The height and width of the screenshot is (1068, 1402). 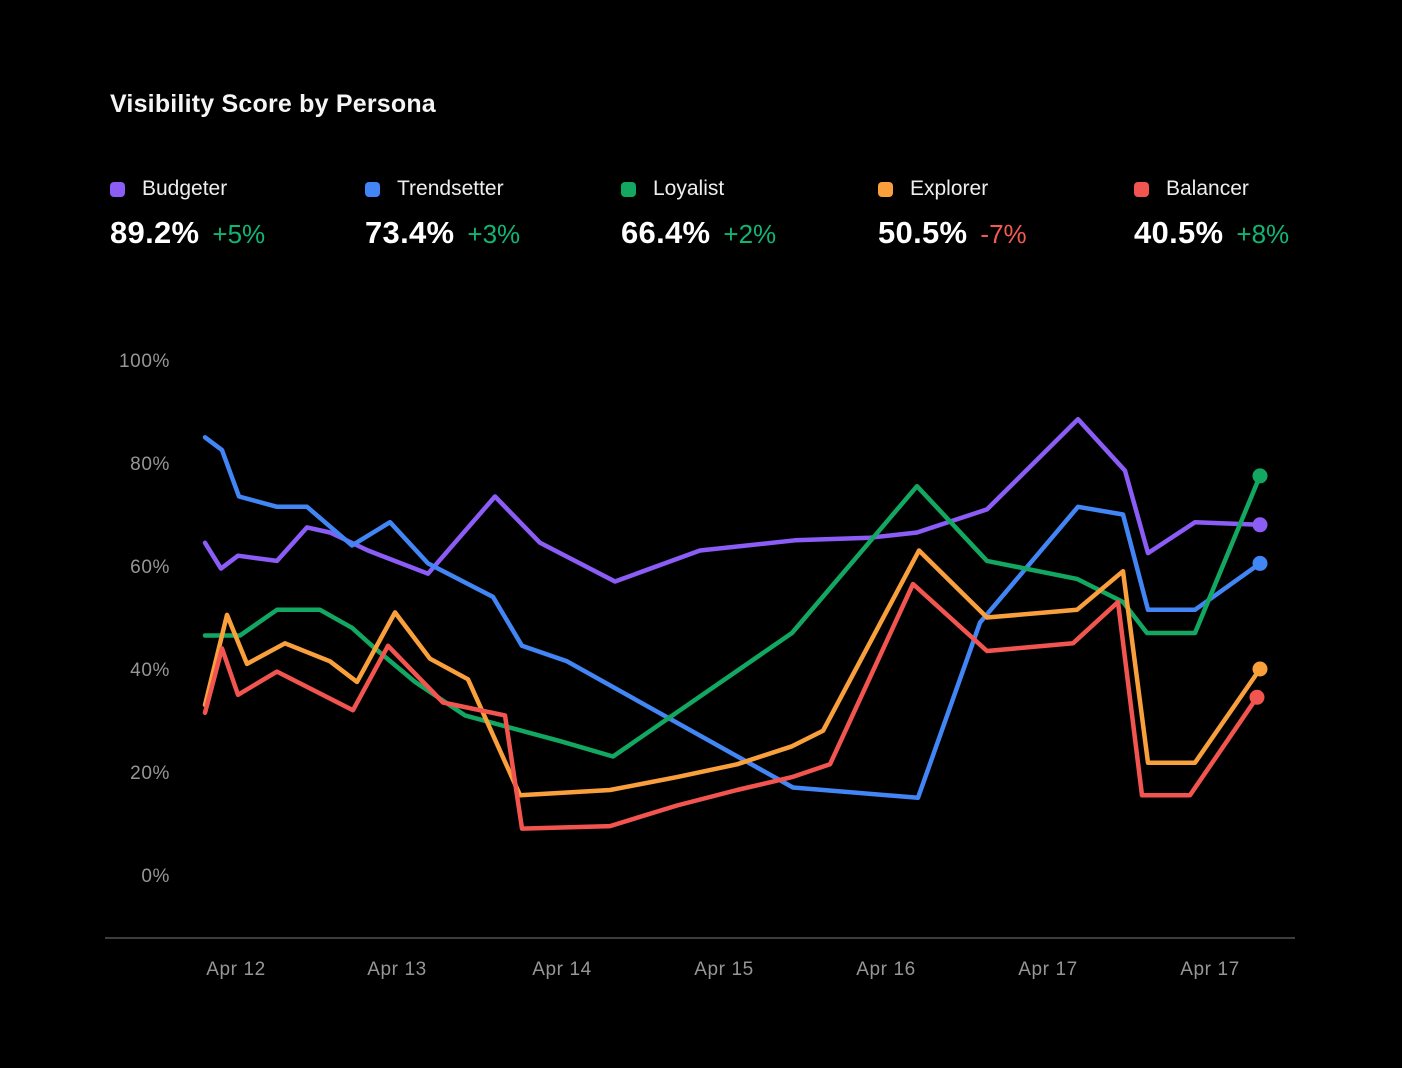 I want to click on x-tick-label: Apr 13, so click(x=397, y=969).